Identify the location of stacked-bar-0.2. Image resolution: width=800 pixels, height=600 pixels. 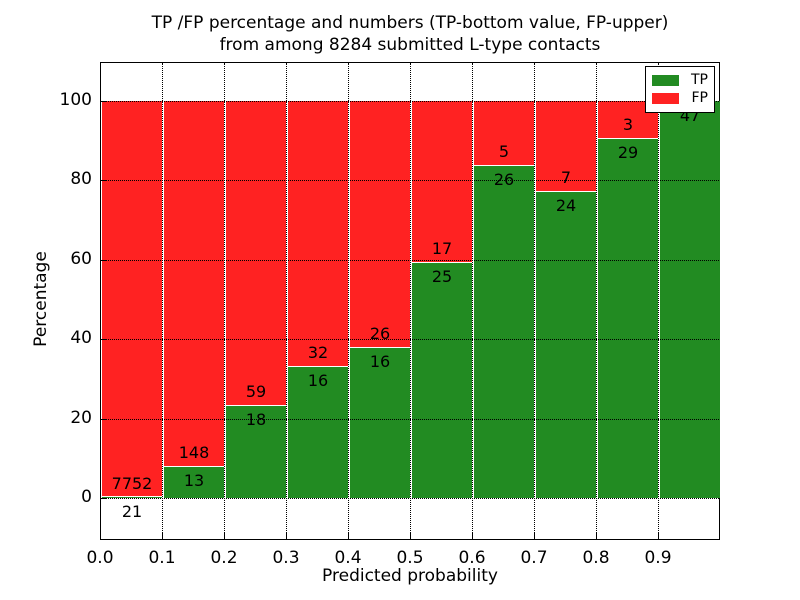
(256, 299).